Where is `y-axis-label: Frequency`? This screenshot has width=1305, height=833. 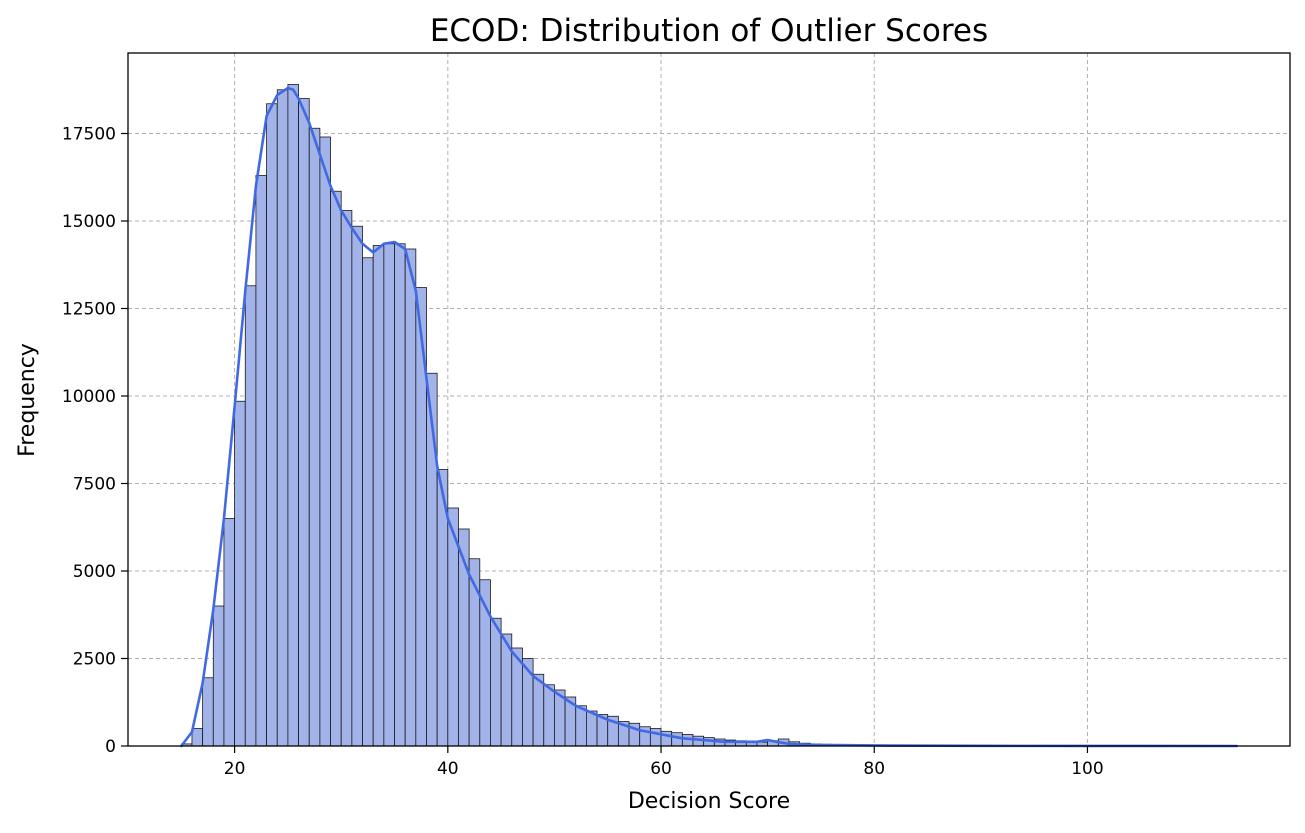
y-axis-label: Frequency is located at coordinates (27, 400).